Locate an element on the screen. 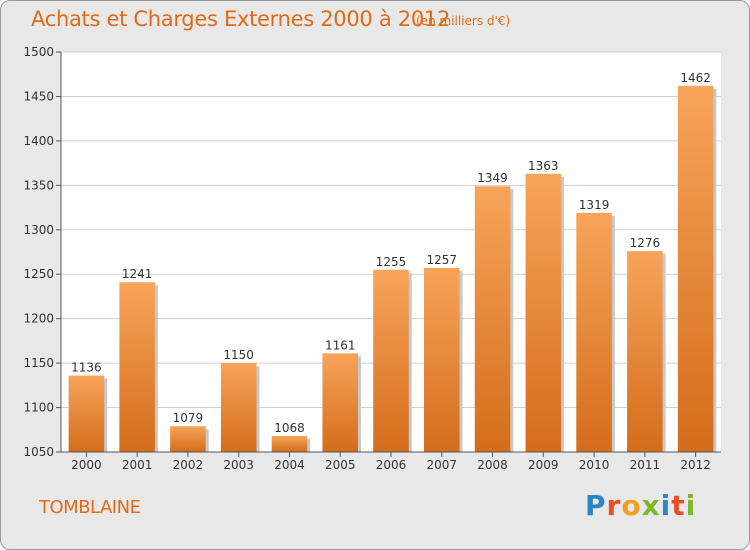  bar-value-label: 1349 is located at coordinates (492, 178).